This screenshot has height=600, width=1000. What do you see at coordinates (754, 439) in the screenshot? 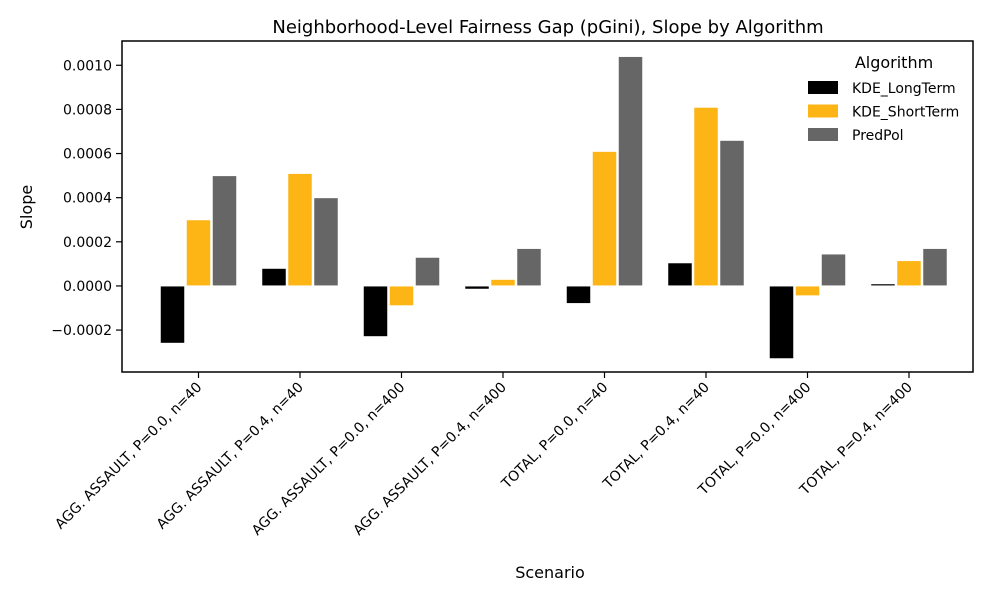
I see `x-tick-label: TOTAL, P=0.0, n=400` at bounding box center [754, 439].